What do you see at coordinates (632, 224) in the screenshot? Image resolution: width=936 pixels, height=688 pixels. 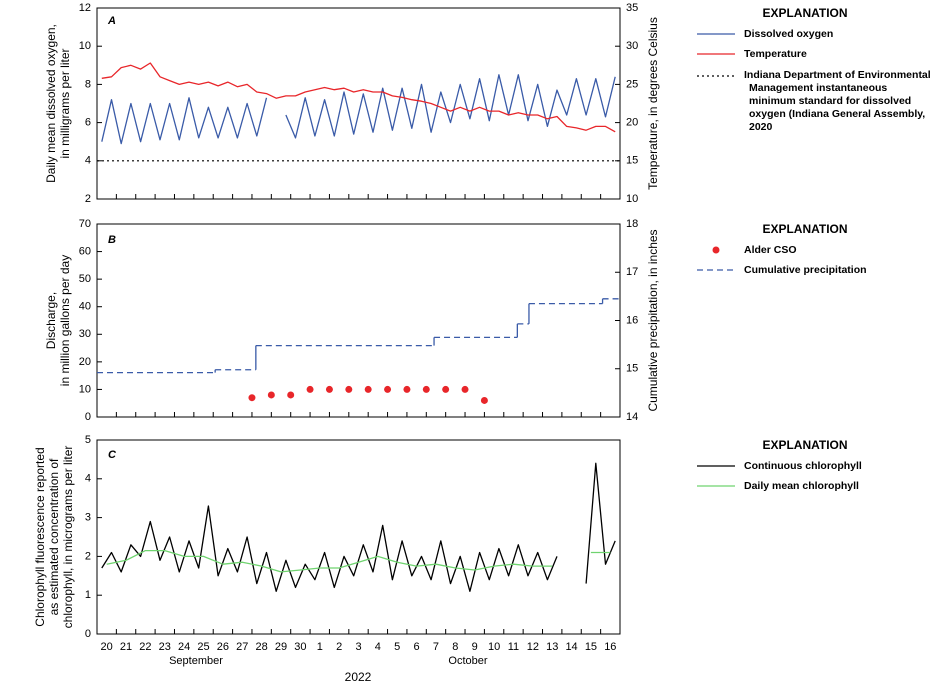 I see `y2-tick-label: 18` at bounding box center [632, 224].